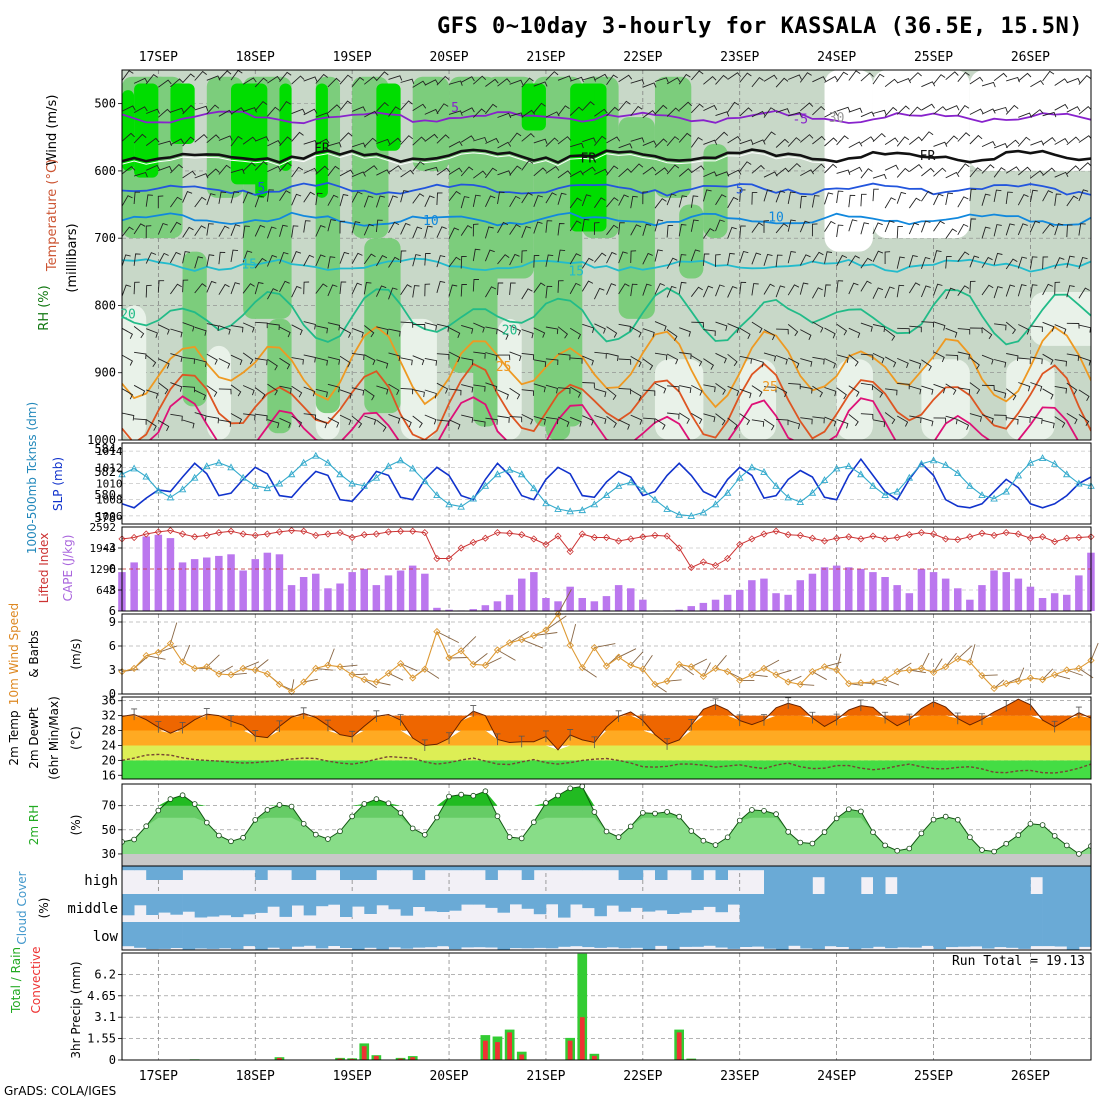 Image resolution: width=1100 pixels, height=1100 pixels. What do you see at coordinates (105, 238) in the screenshot?
I see `y-tick-label: 700` at bounding box center [105, 238].